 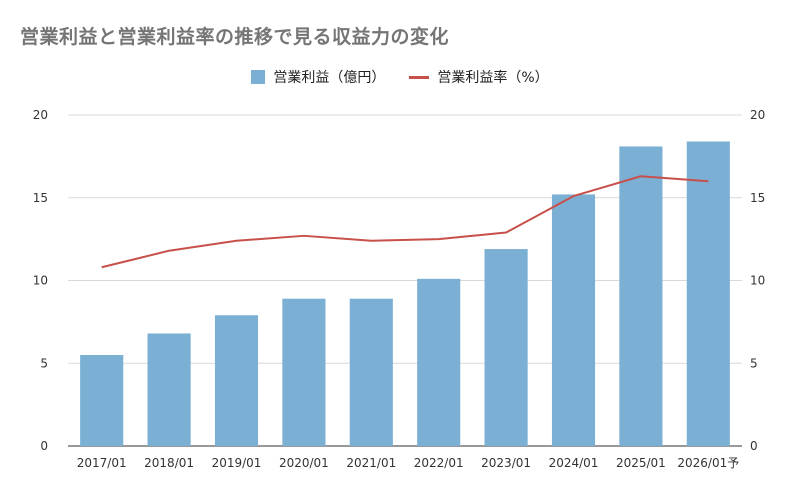 What do you see at coordinates (405, 222) in the screenshot?
I see `line-series` at bounding box center [405, 222].